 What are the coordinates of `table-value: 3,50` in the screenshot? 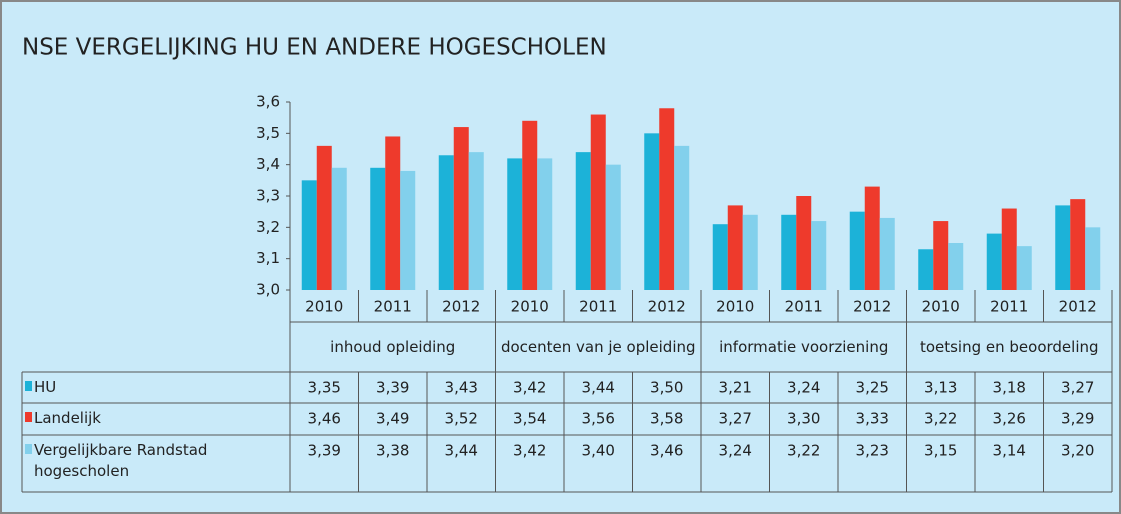 It's located at (666, 388).